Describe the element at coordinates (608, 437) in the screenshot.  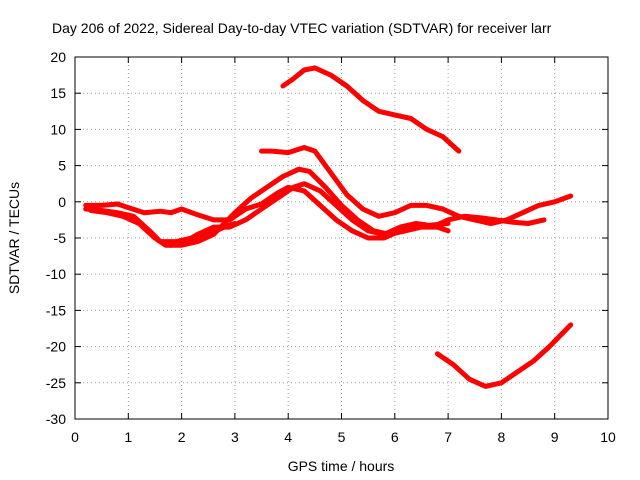
I see `x-tick-label: 10` at that location.